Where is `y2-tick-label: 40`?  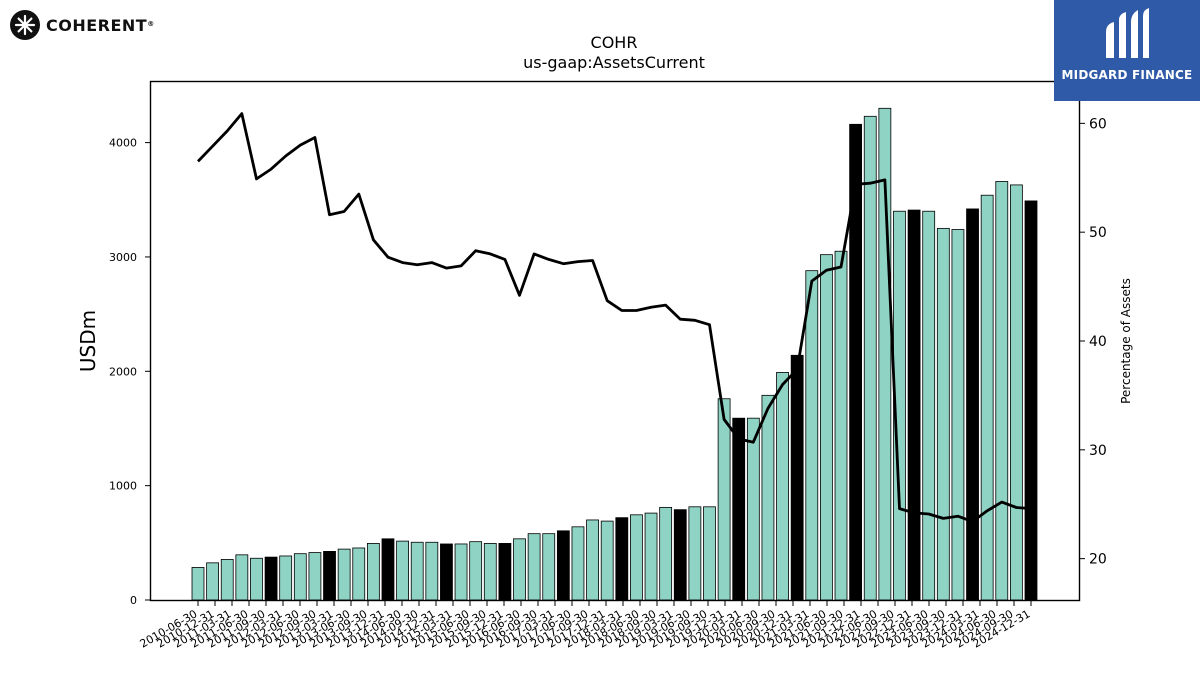 y2-tick-label: 40 is located at coordinates (1098, 342).